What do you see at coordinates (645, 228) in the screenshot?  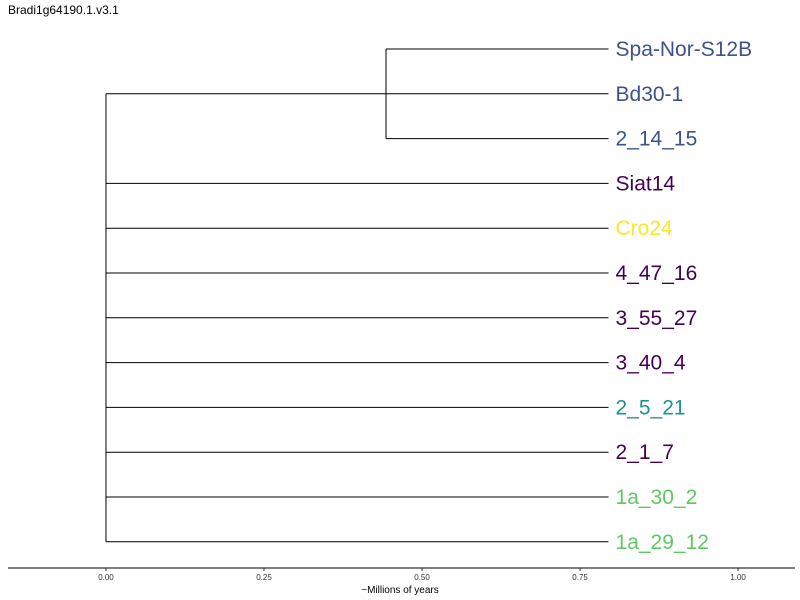 I see `leaf-label: Cro24` at bounding box center [645, 228].